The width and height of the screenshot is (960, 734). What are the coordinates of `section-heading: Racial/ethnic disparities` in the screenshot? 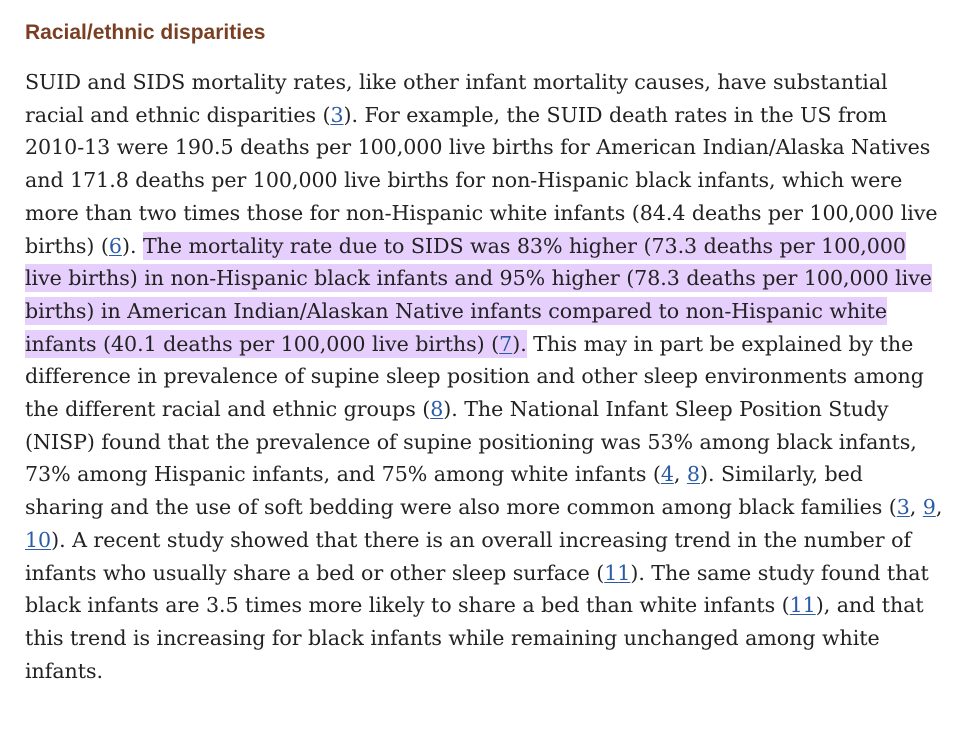 It's located at (145, 32).